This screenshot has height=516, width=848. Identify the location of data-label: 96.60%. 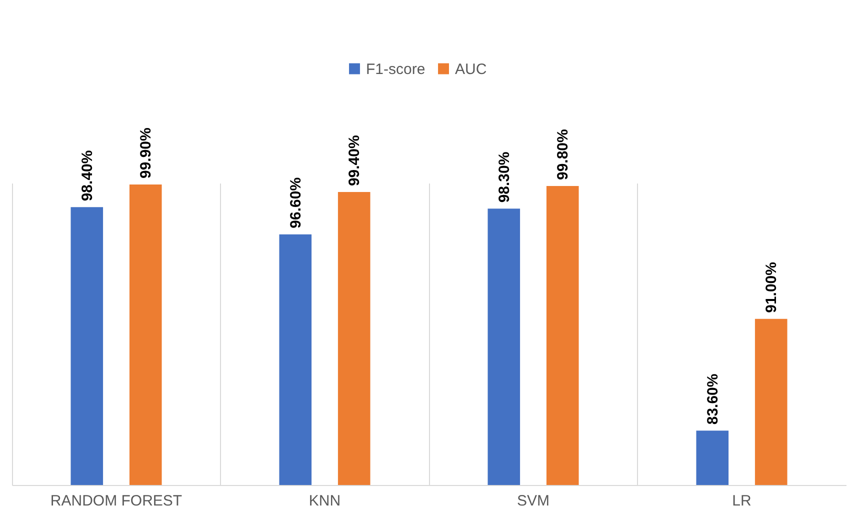
(295, 202).